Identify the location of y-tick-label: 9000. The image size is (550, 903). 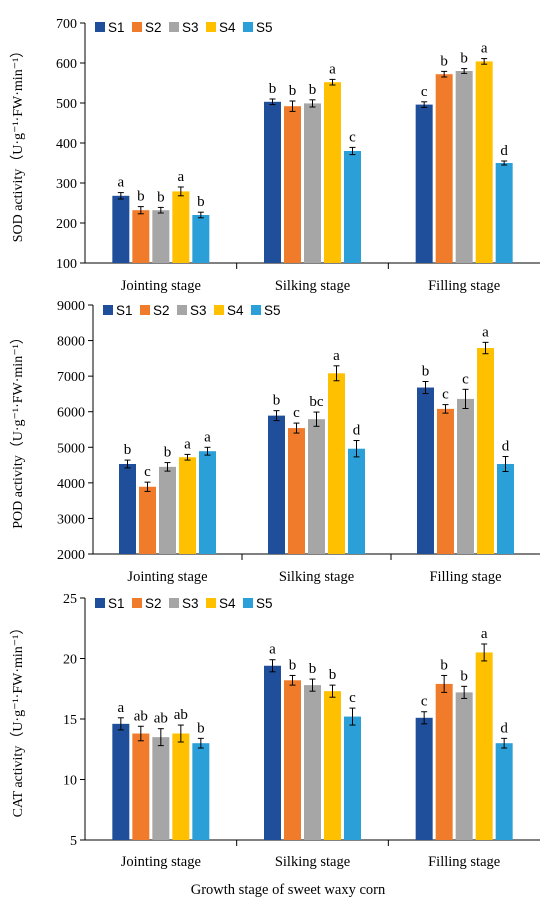
(71, 306).